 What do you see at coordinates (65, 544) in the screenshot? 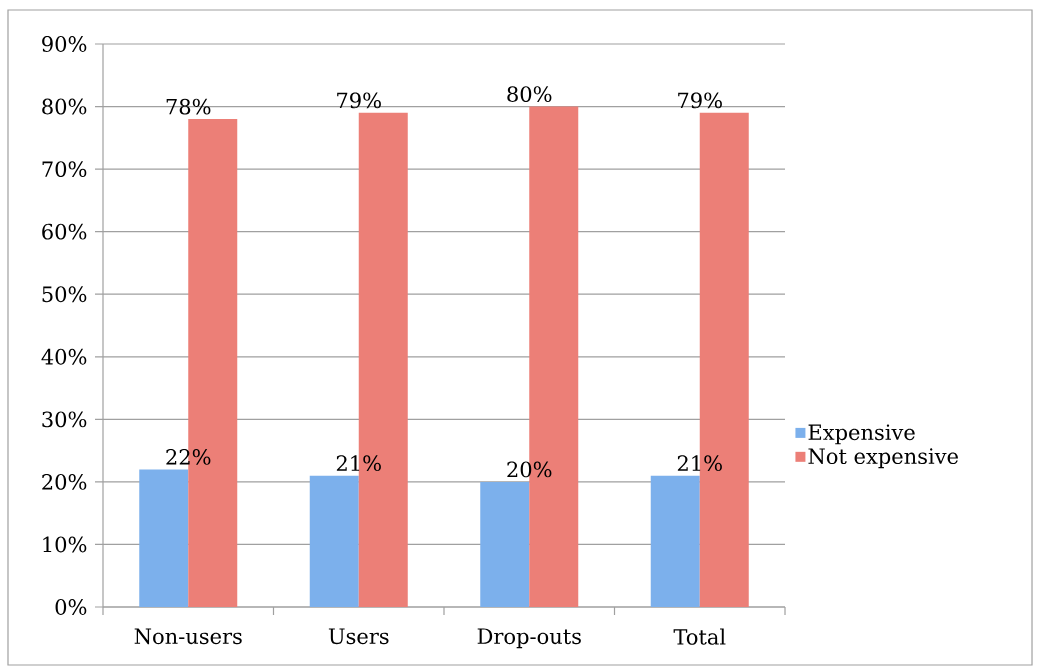
I see `y-tick-label: 10%` at bounding box center [65, 544].